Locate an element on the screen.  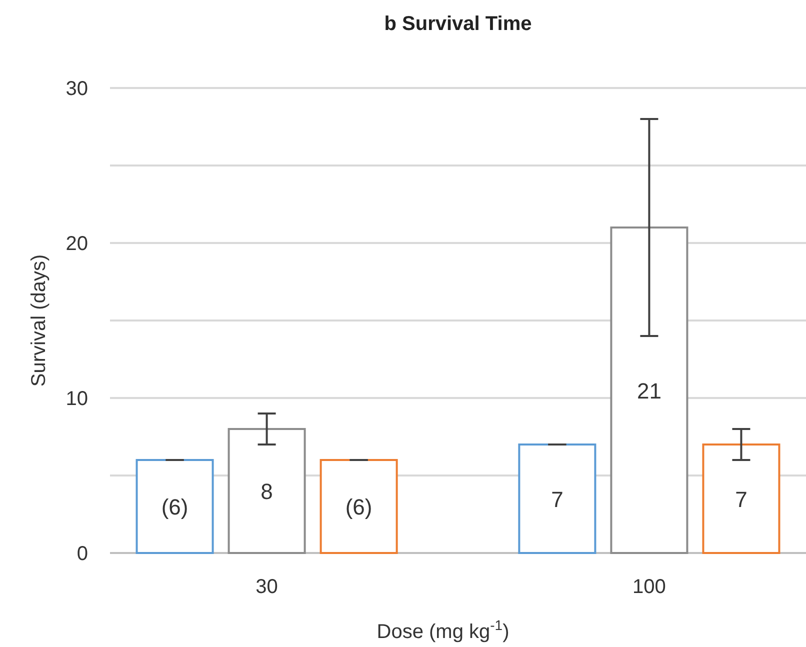
y-tick-label: 20 is located at coordinates (77, 244).